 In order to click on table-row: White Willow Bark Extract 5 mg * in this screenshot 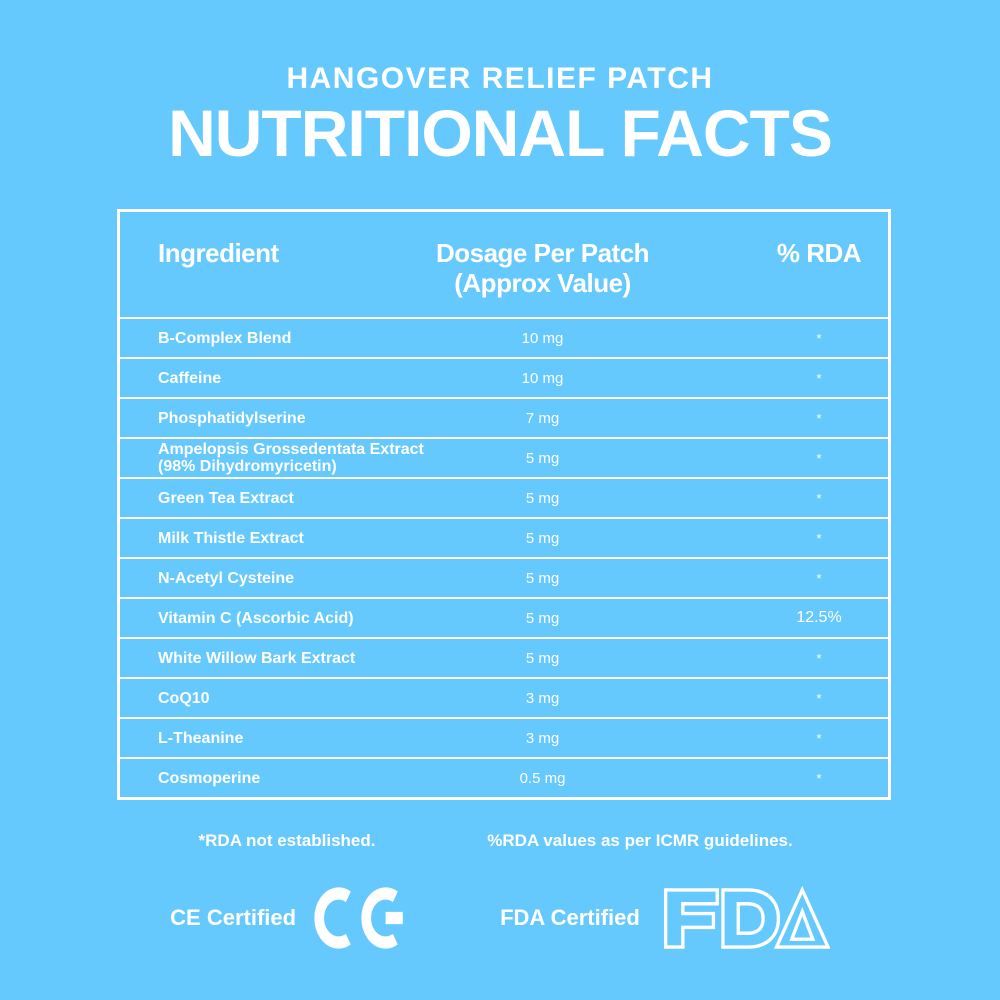, I will do `click(504, 657)`.